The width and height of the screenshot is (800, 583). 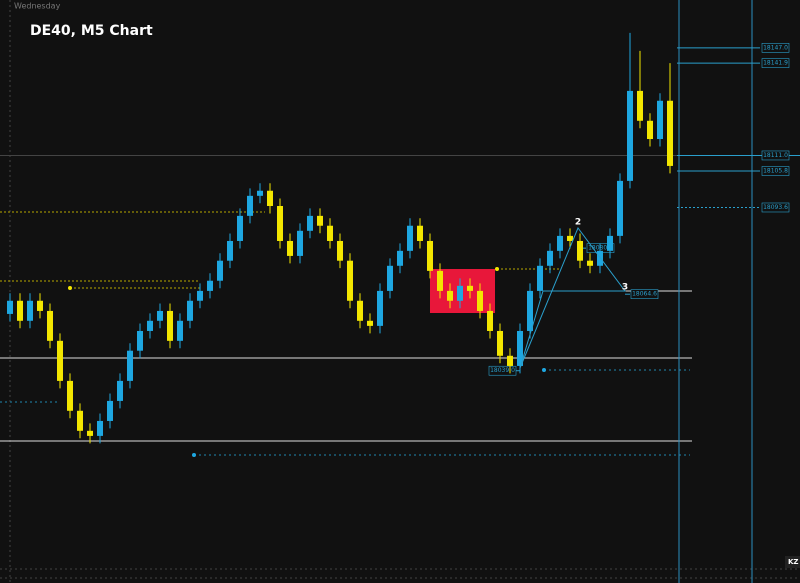 I want to click on level-label: 18039.0, so click(x=502, y=370).